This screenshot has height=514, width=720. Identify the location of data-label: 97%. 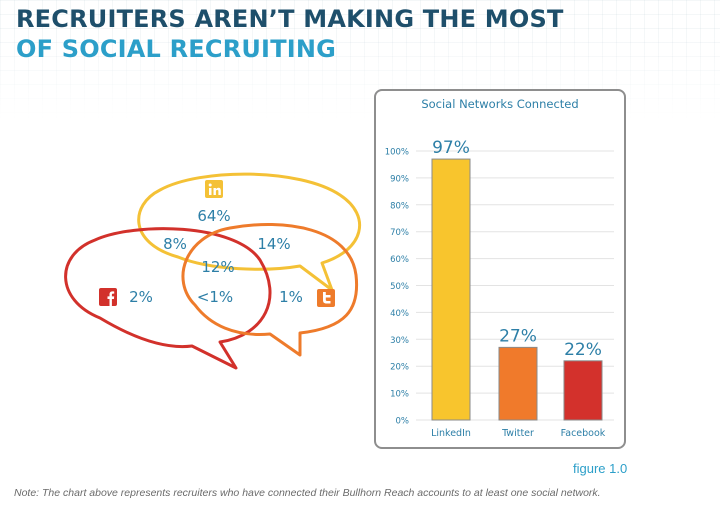
(451, 148).